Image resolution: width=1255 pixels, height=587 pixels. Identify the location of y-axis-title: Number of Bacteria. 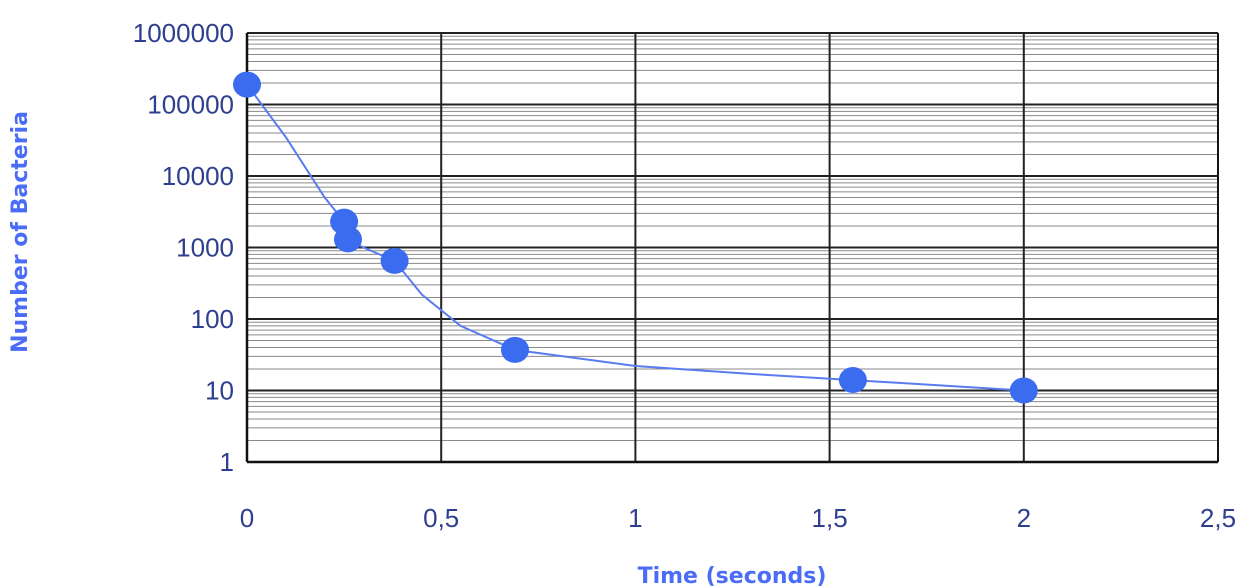
(20, 232).